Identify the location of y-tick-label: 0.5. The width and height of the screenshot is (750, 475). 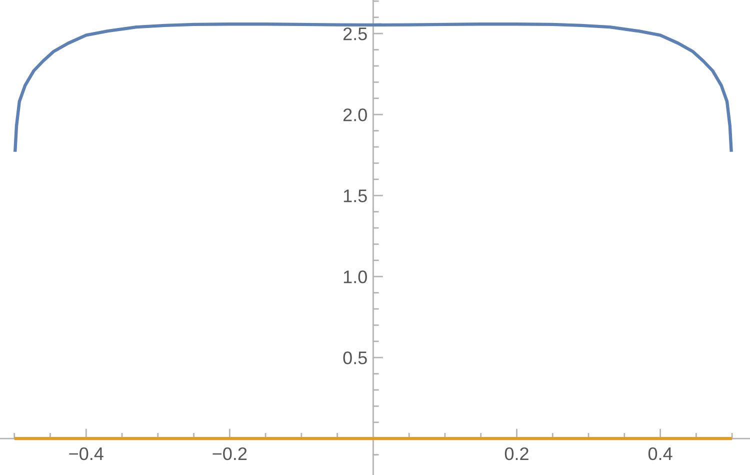
(355, 357).